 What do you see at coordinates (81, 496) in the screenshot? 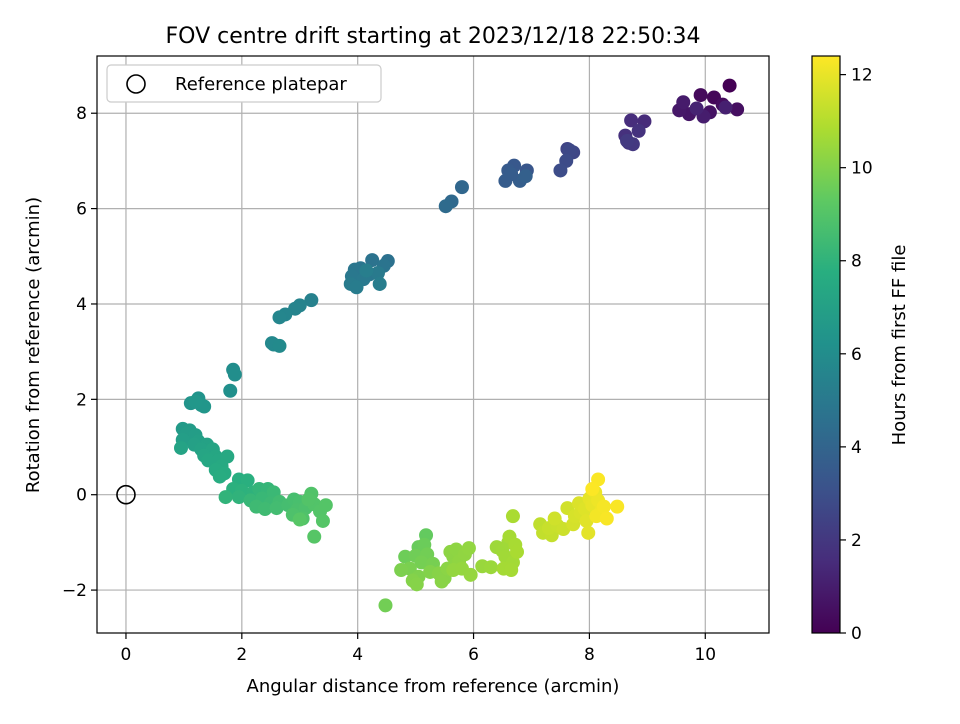
I see `y-tick-label: 0` at bounding box center [81, 496].